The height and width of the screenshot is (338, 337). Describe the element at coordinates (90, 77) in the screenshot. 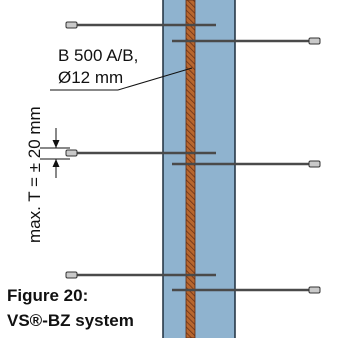

I see `bar-label-line-2: Ø12 mm` at that location.